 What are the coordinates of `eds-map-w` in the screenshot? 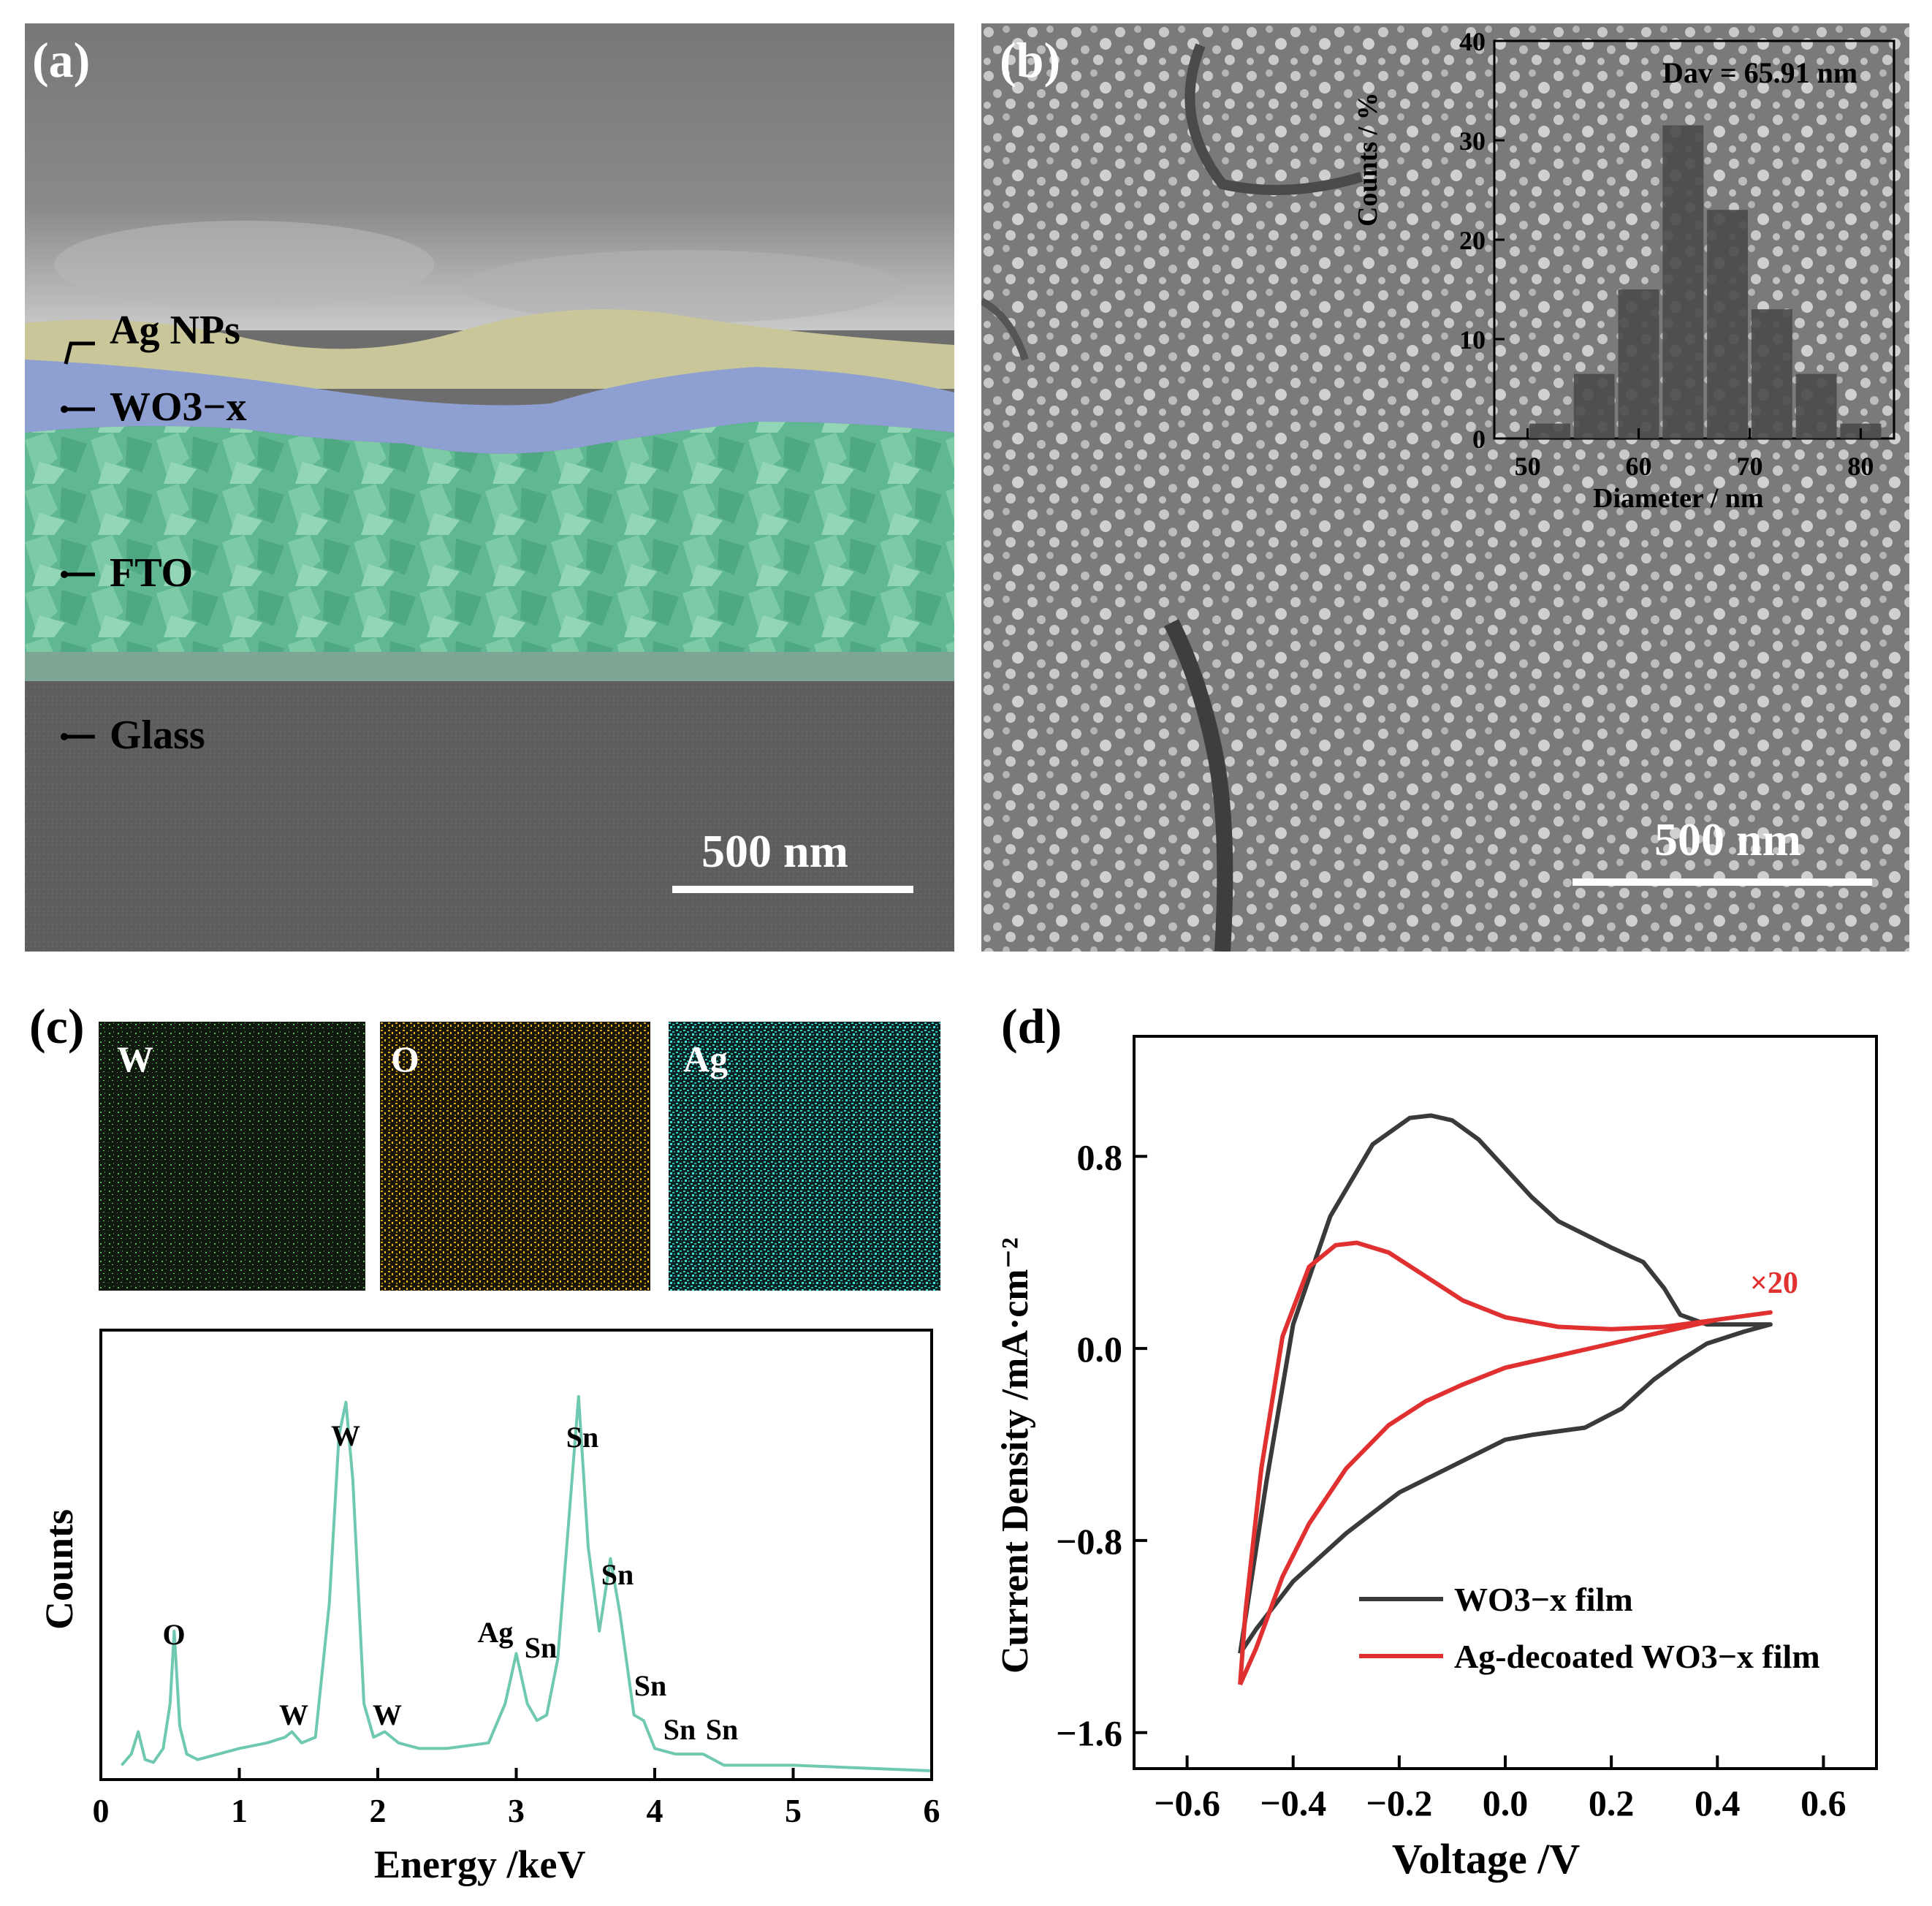 It's located at (232, 1157).